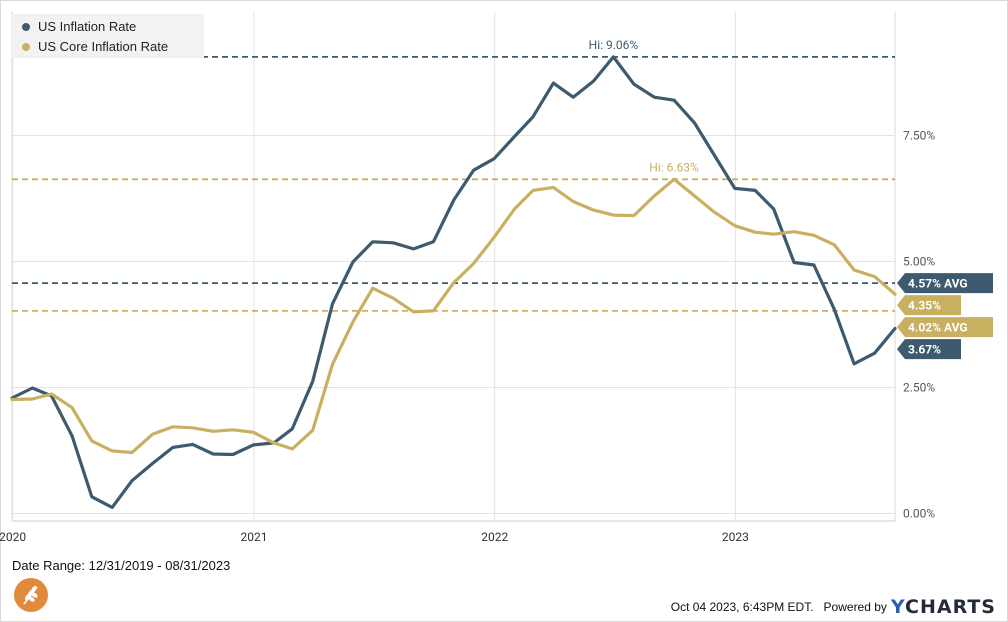 Image resolution: width=1008 pixels, height=622 pixels. Describe the element at coordinates (494, 537) in the screenshot. I see `x-tick-label: 2022` at that location.